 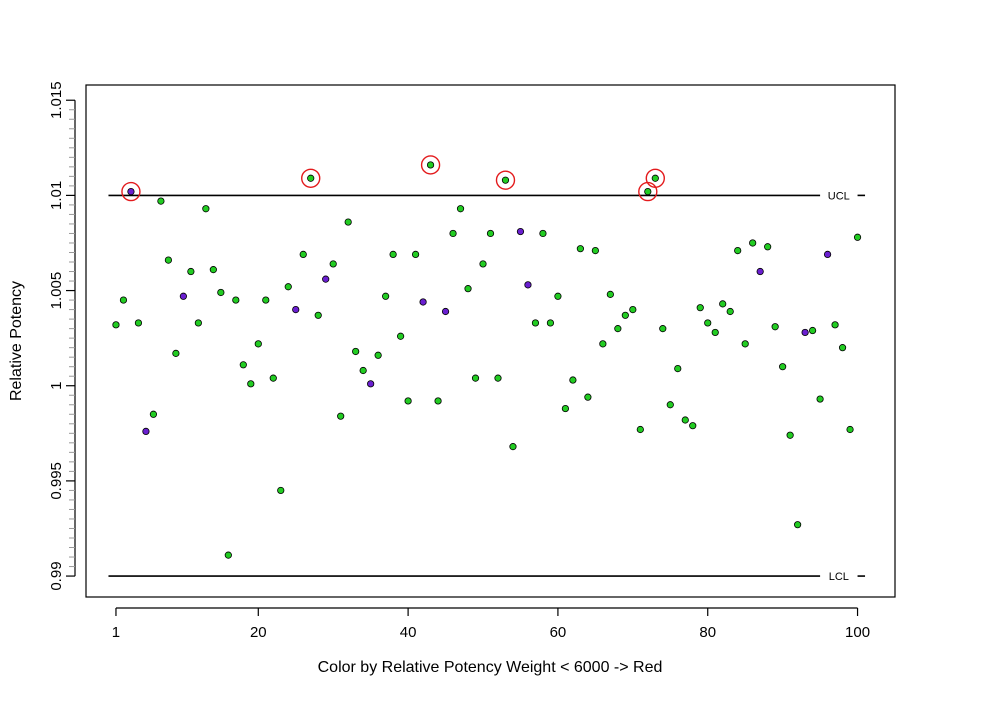 I want to click on limit-label: UCL, so click(x=839, y=196).